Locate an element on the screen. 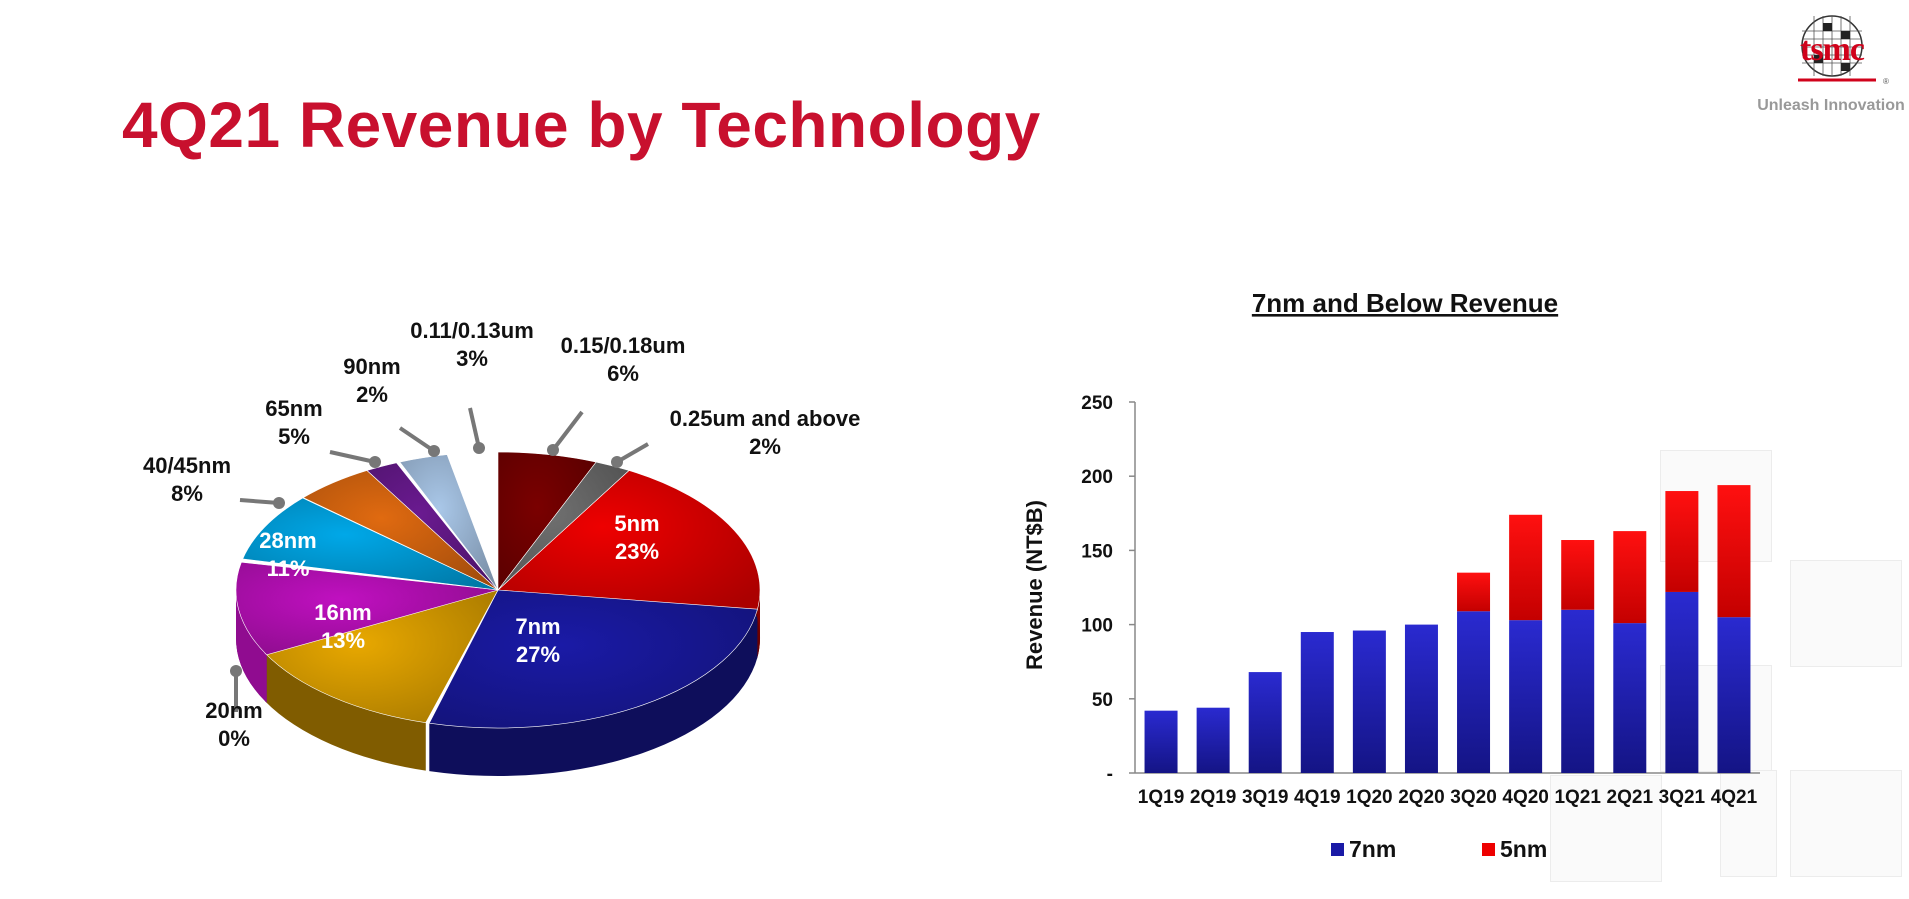  pie-value-0-25um-and-above: 2% is located at coordinates (765, 446).